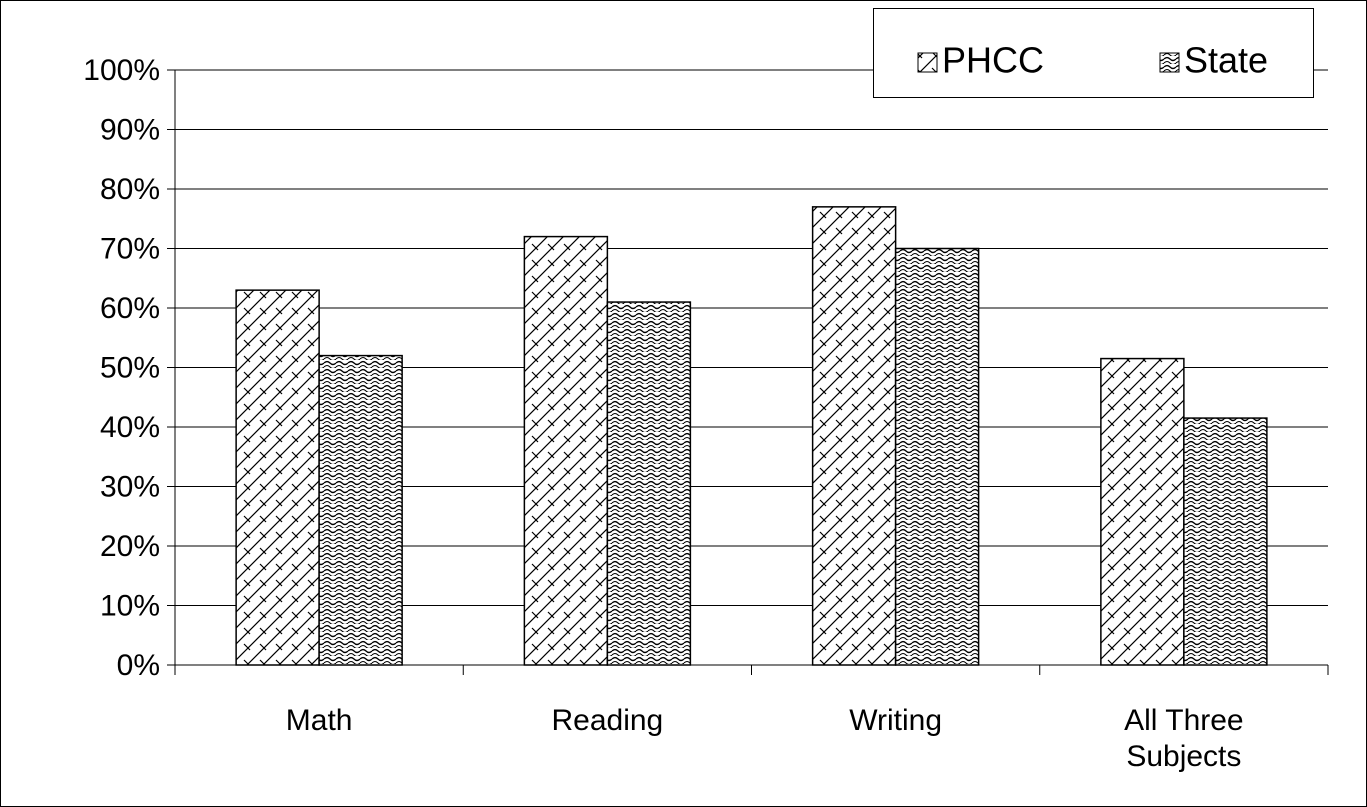 The image size is (1367, 807). Describe the element at coordinates (319, 720) in the screenshot. I see `x-tick-label: Math` at that location.